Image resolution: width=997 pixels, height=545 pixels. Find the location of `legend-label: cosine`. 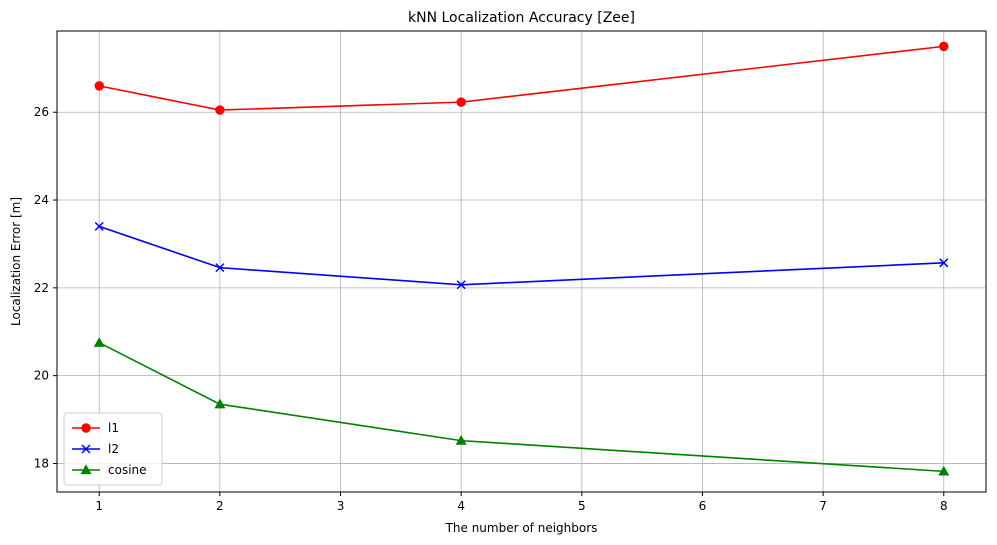

legend-label: cosine is located at coordinates (127, 470).